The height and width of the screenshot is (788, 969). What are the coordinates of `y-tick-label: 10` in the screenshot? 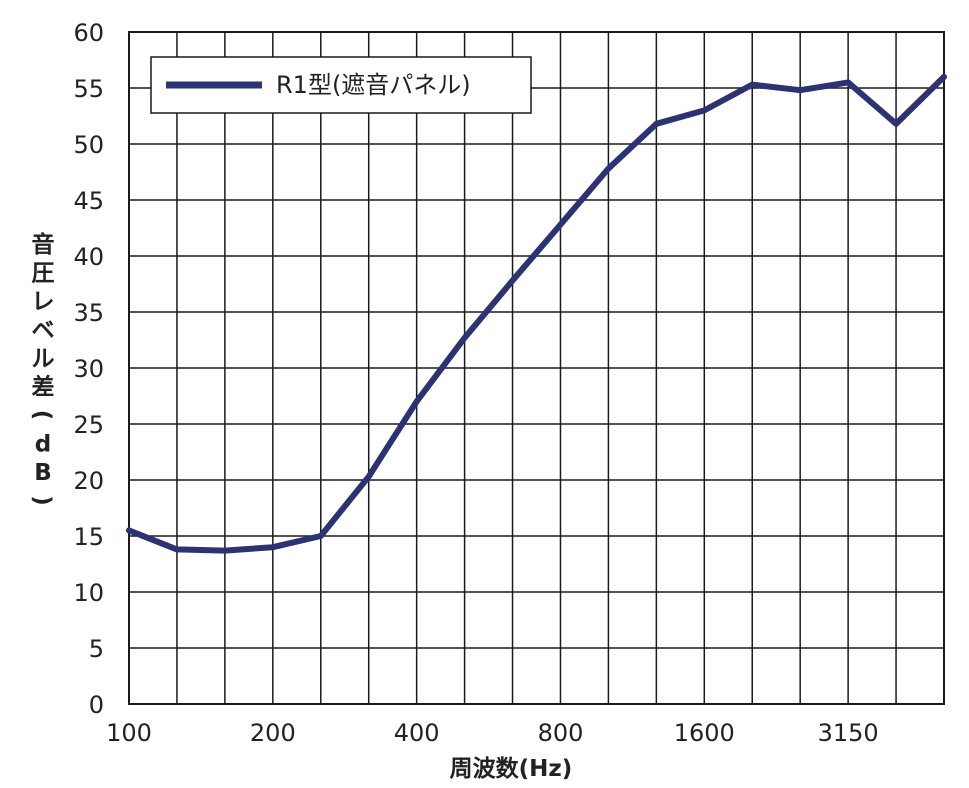 It's located at (88, 593).